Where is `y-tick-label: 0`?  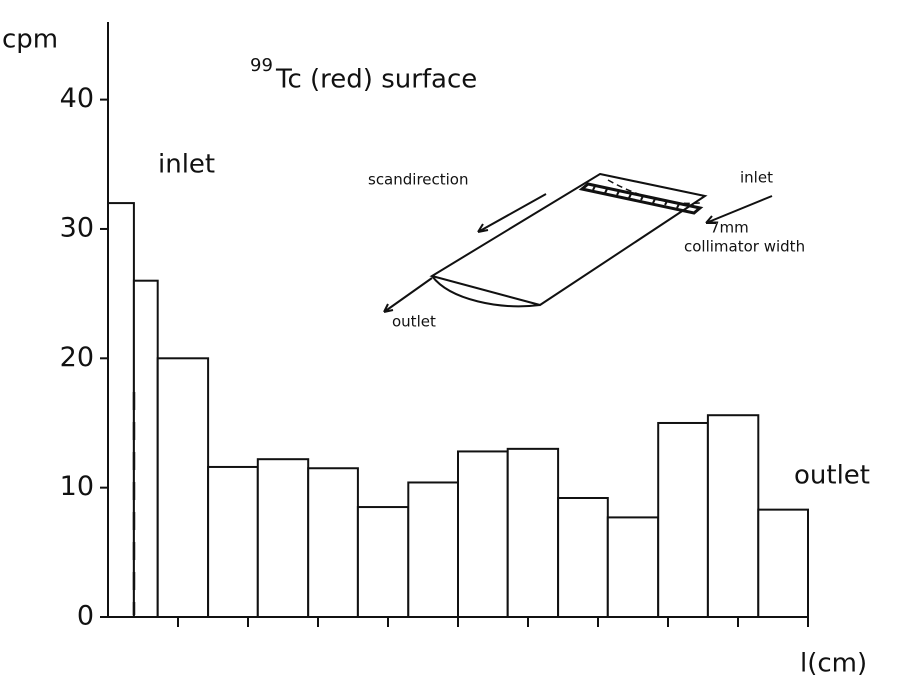
y-tick-label: 0 is located at coordinates (85, 616).